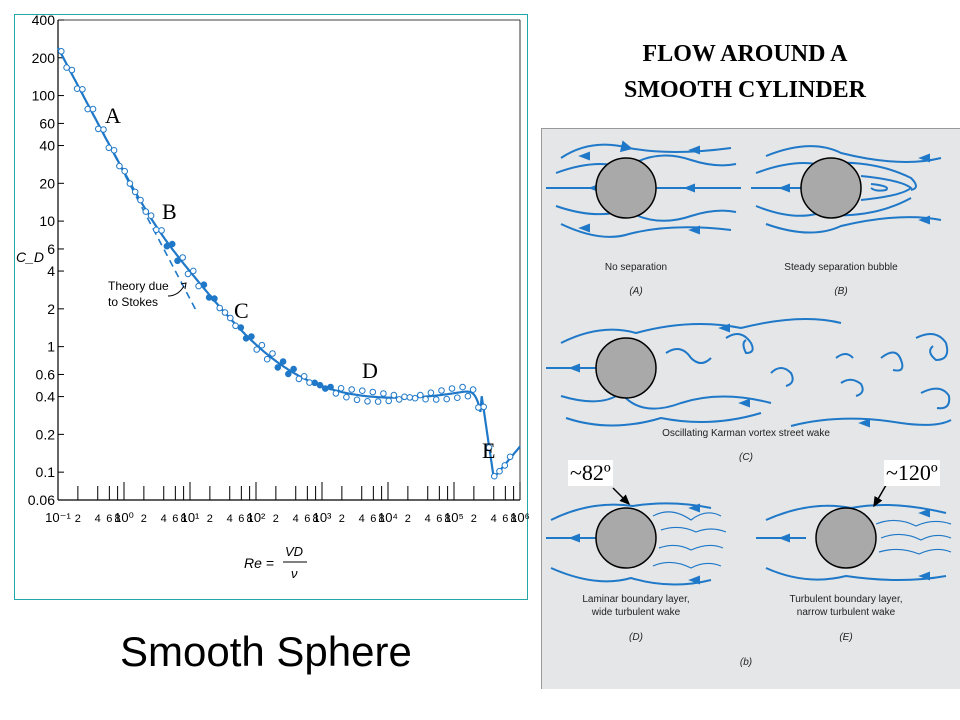  Describe the element at coordinates (749, 373) in the screenshot. I see `panel-c-streamlines` at that location.